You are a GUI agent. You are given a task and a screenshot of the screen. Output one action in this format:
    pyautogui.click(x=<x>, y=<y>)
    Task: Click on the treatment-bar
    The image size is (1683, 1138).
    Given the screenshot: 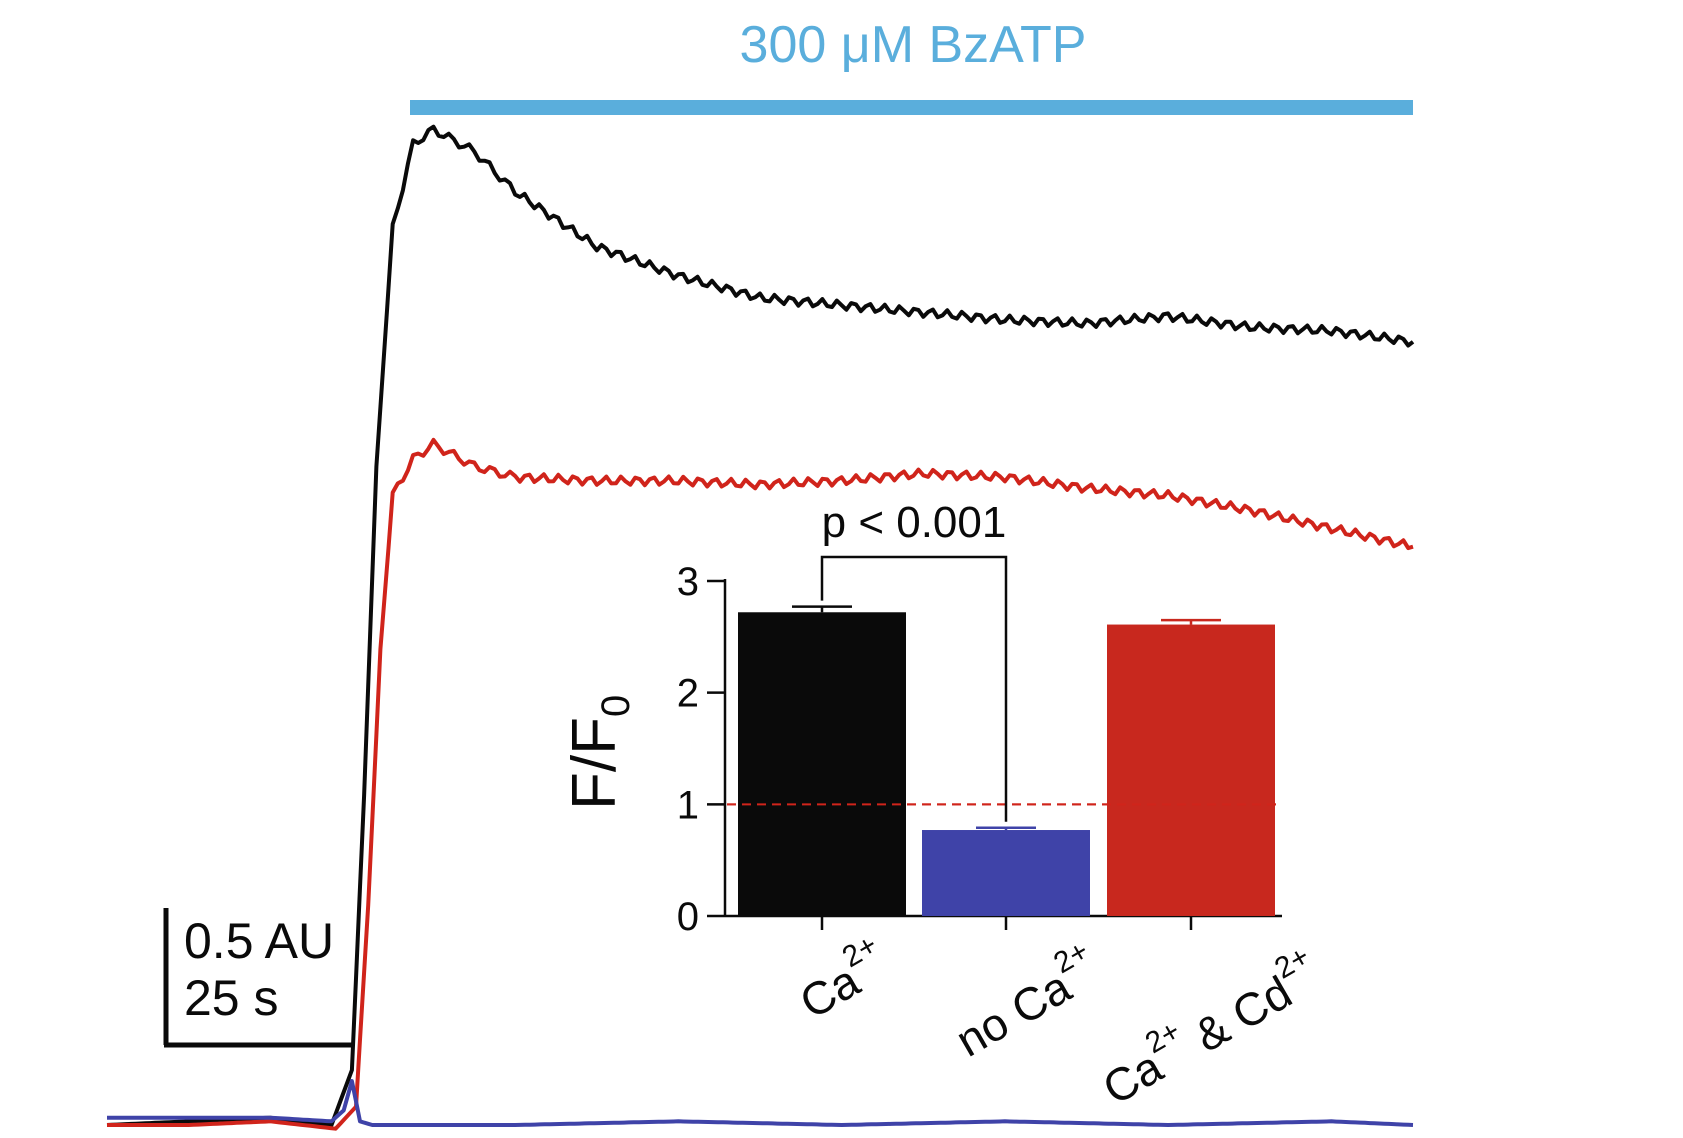 What is the action you would take?
    pyautogui.click(x=911, y=107)
    